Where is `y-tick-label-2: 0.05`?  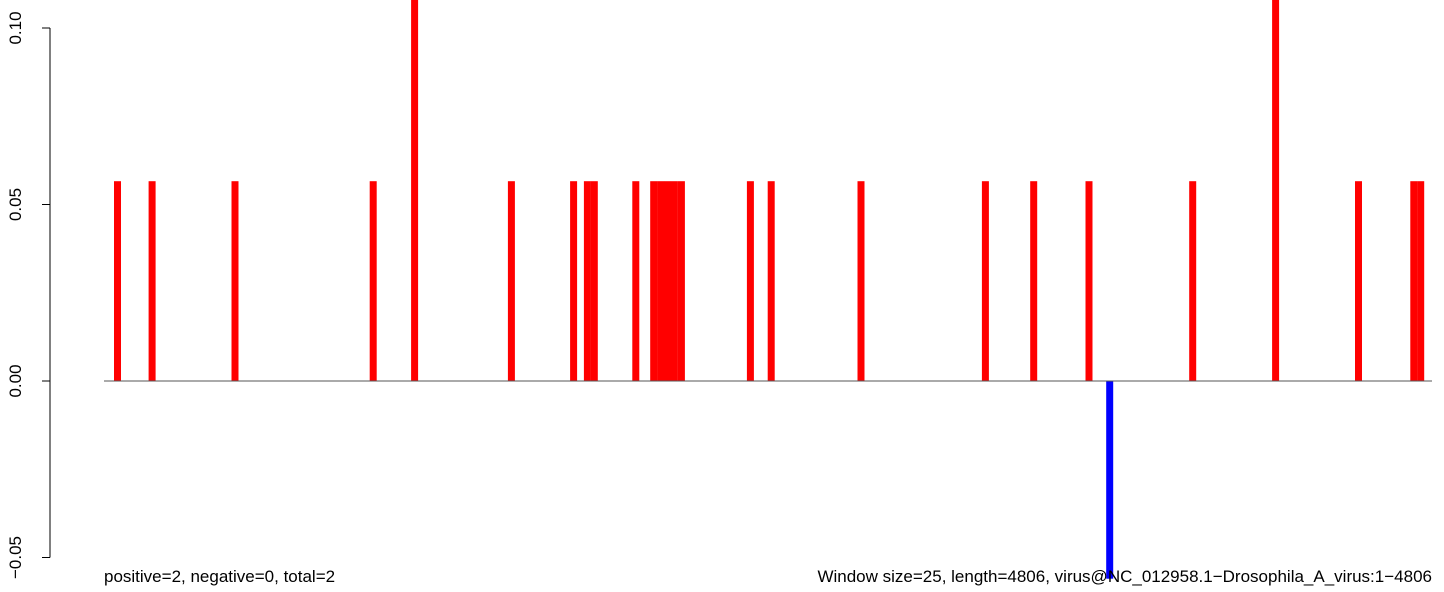 y-tick-label-2: 0.05 is located at coordinates (15, 204).